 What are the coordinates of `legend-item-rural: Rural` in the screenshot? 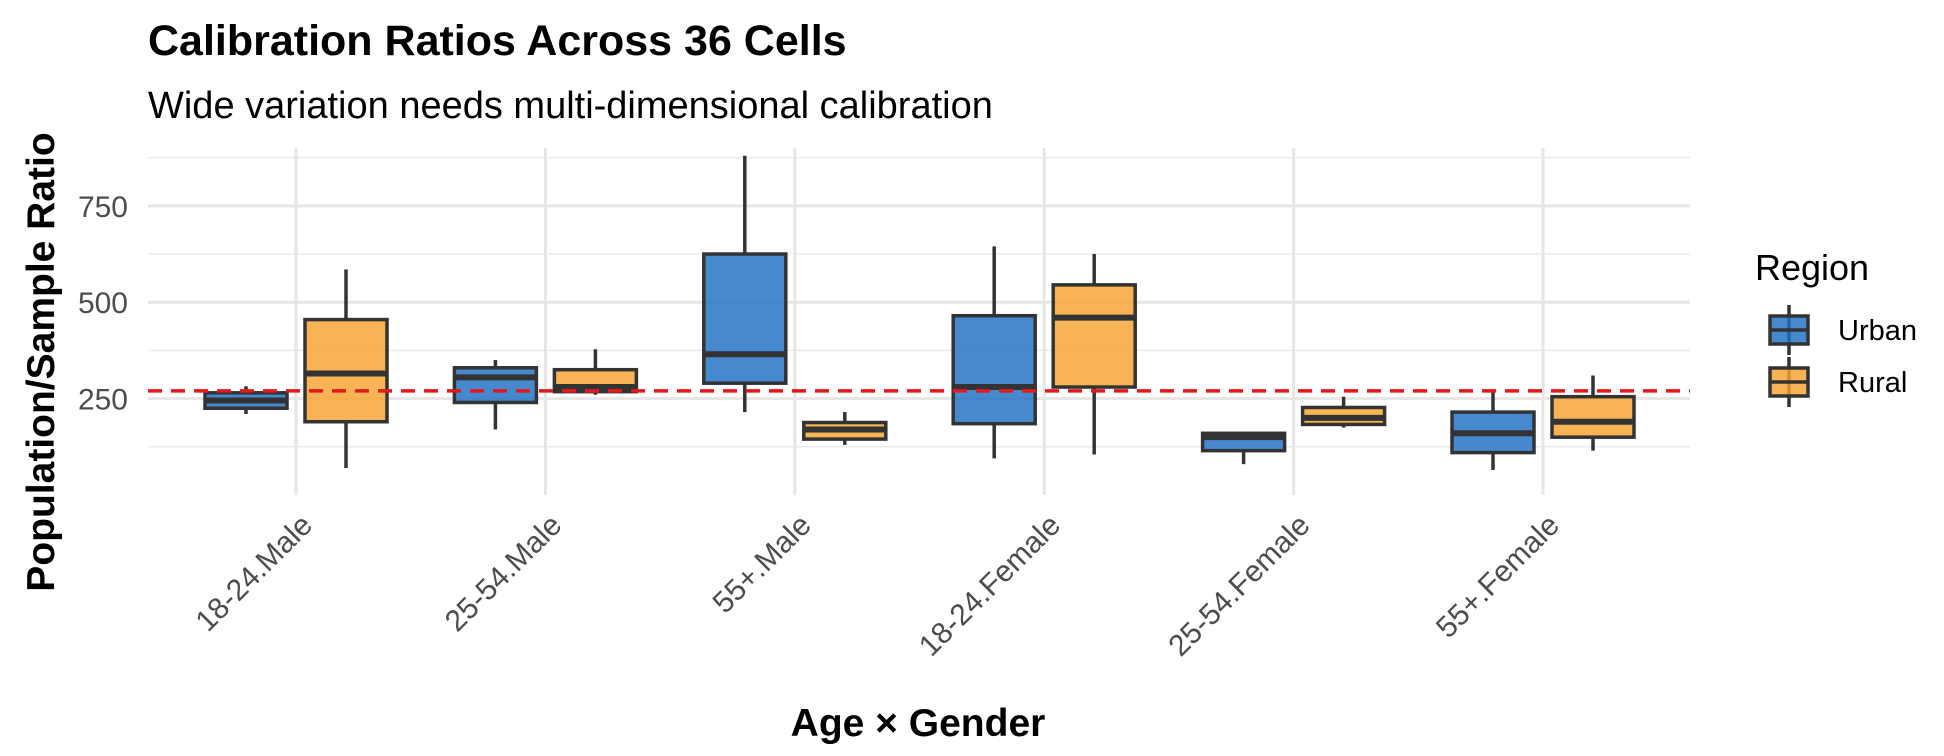 It's located at (1837, 382).